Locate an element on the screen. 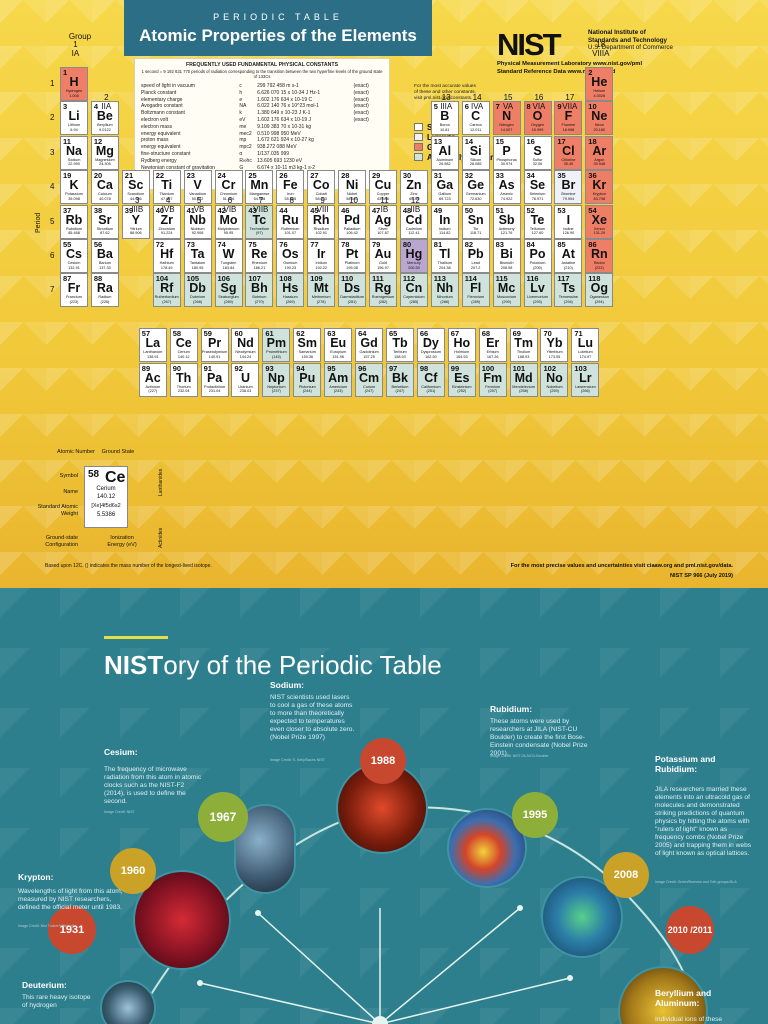 Image resolution: width=768 pixels, height=1024 pixels. element-au: 79 Au Gold 196.97 is located at coordinates (383, 256).